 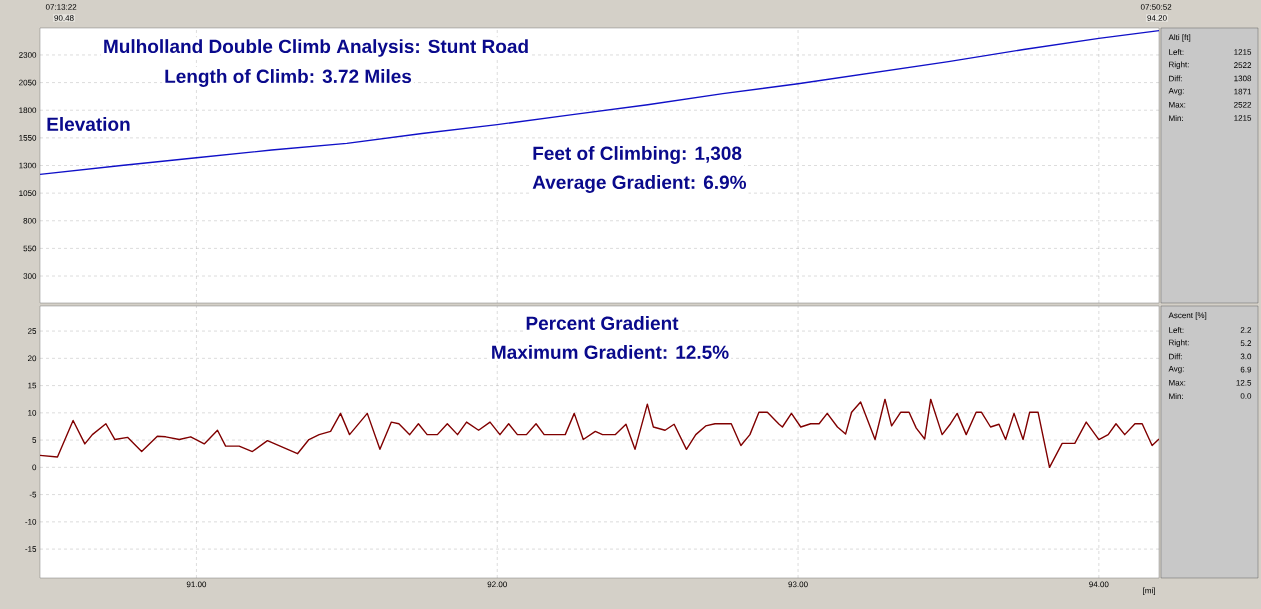 What do you see at coordinates (1099, 584) in the screenshot?
I see `x-tick-label: 94.00` at bounding box center [1099, 584].